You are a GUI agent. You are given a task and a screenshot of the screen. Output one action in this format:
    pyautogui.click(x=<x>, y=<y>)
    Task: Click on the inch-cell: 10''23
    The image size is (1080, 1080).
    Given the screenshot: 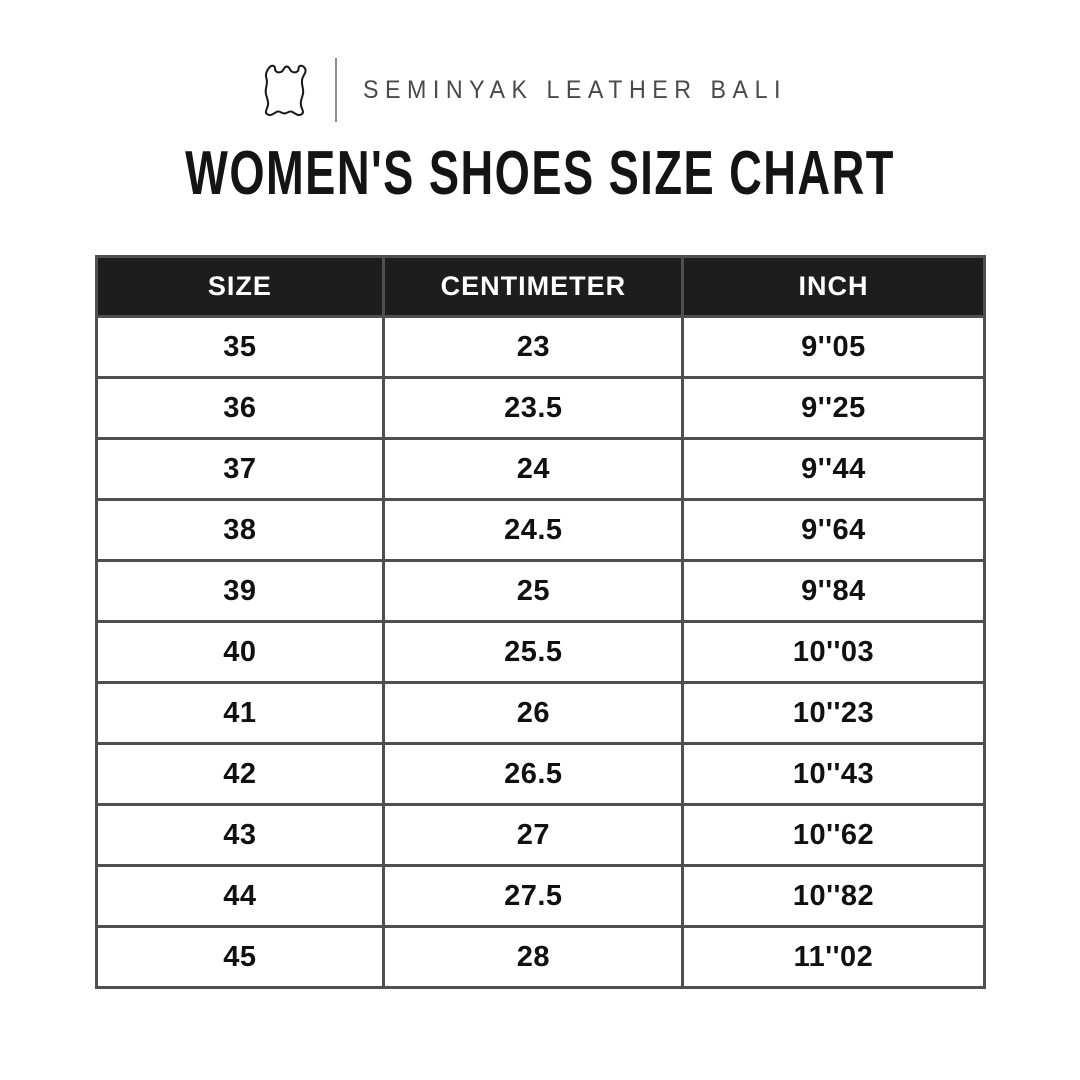 What is the action you would take?
    pyautogui.click(x=833, y=713)
    